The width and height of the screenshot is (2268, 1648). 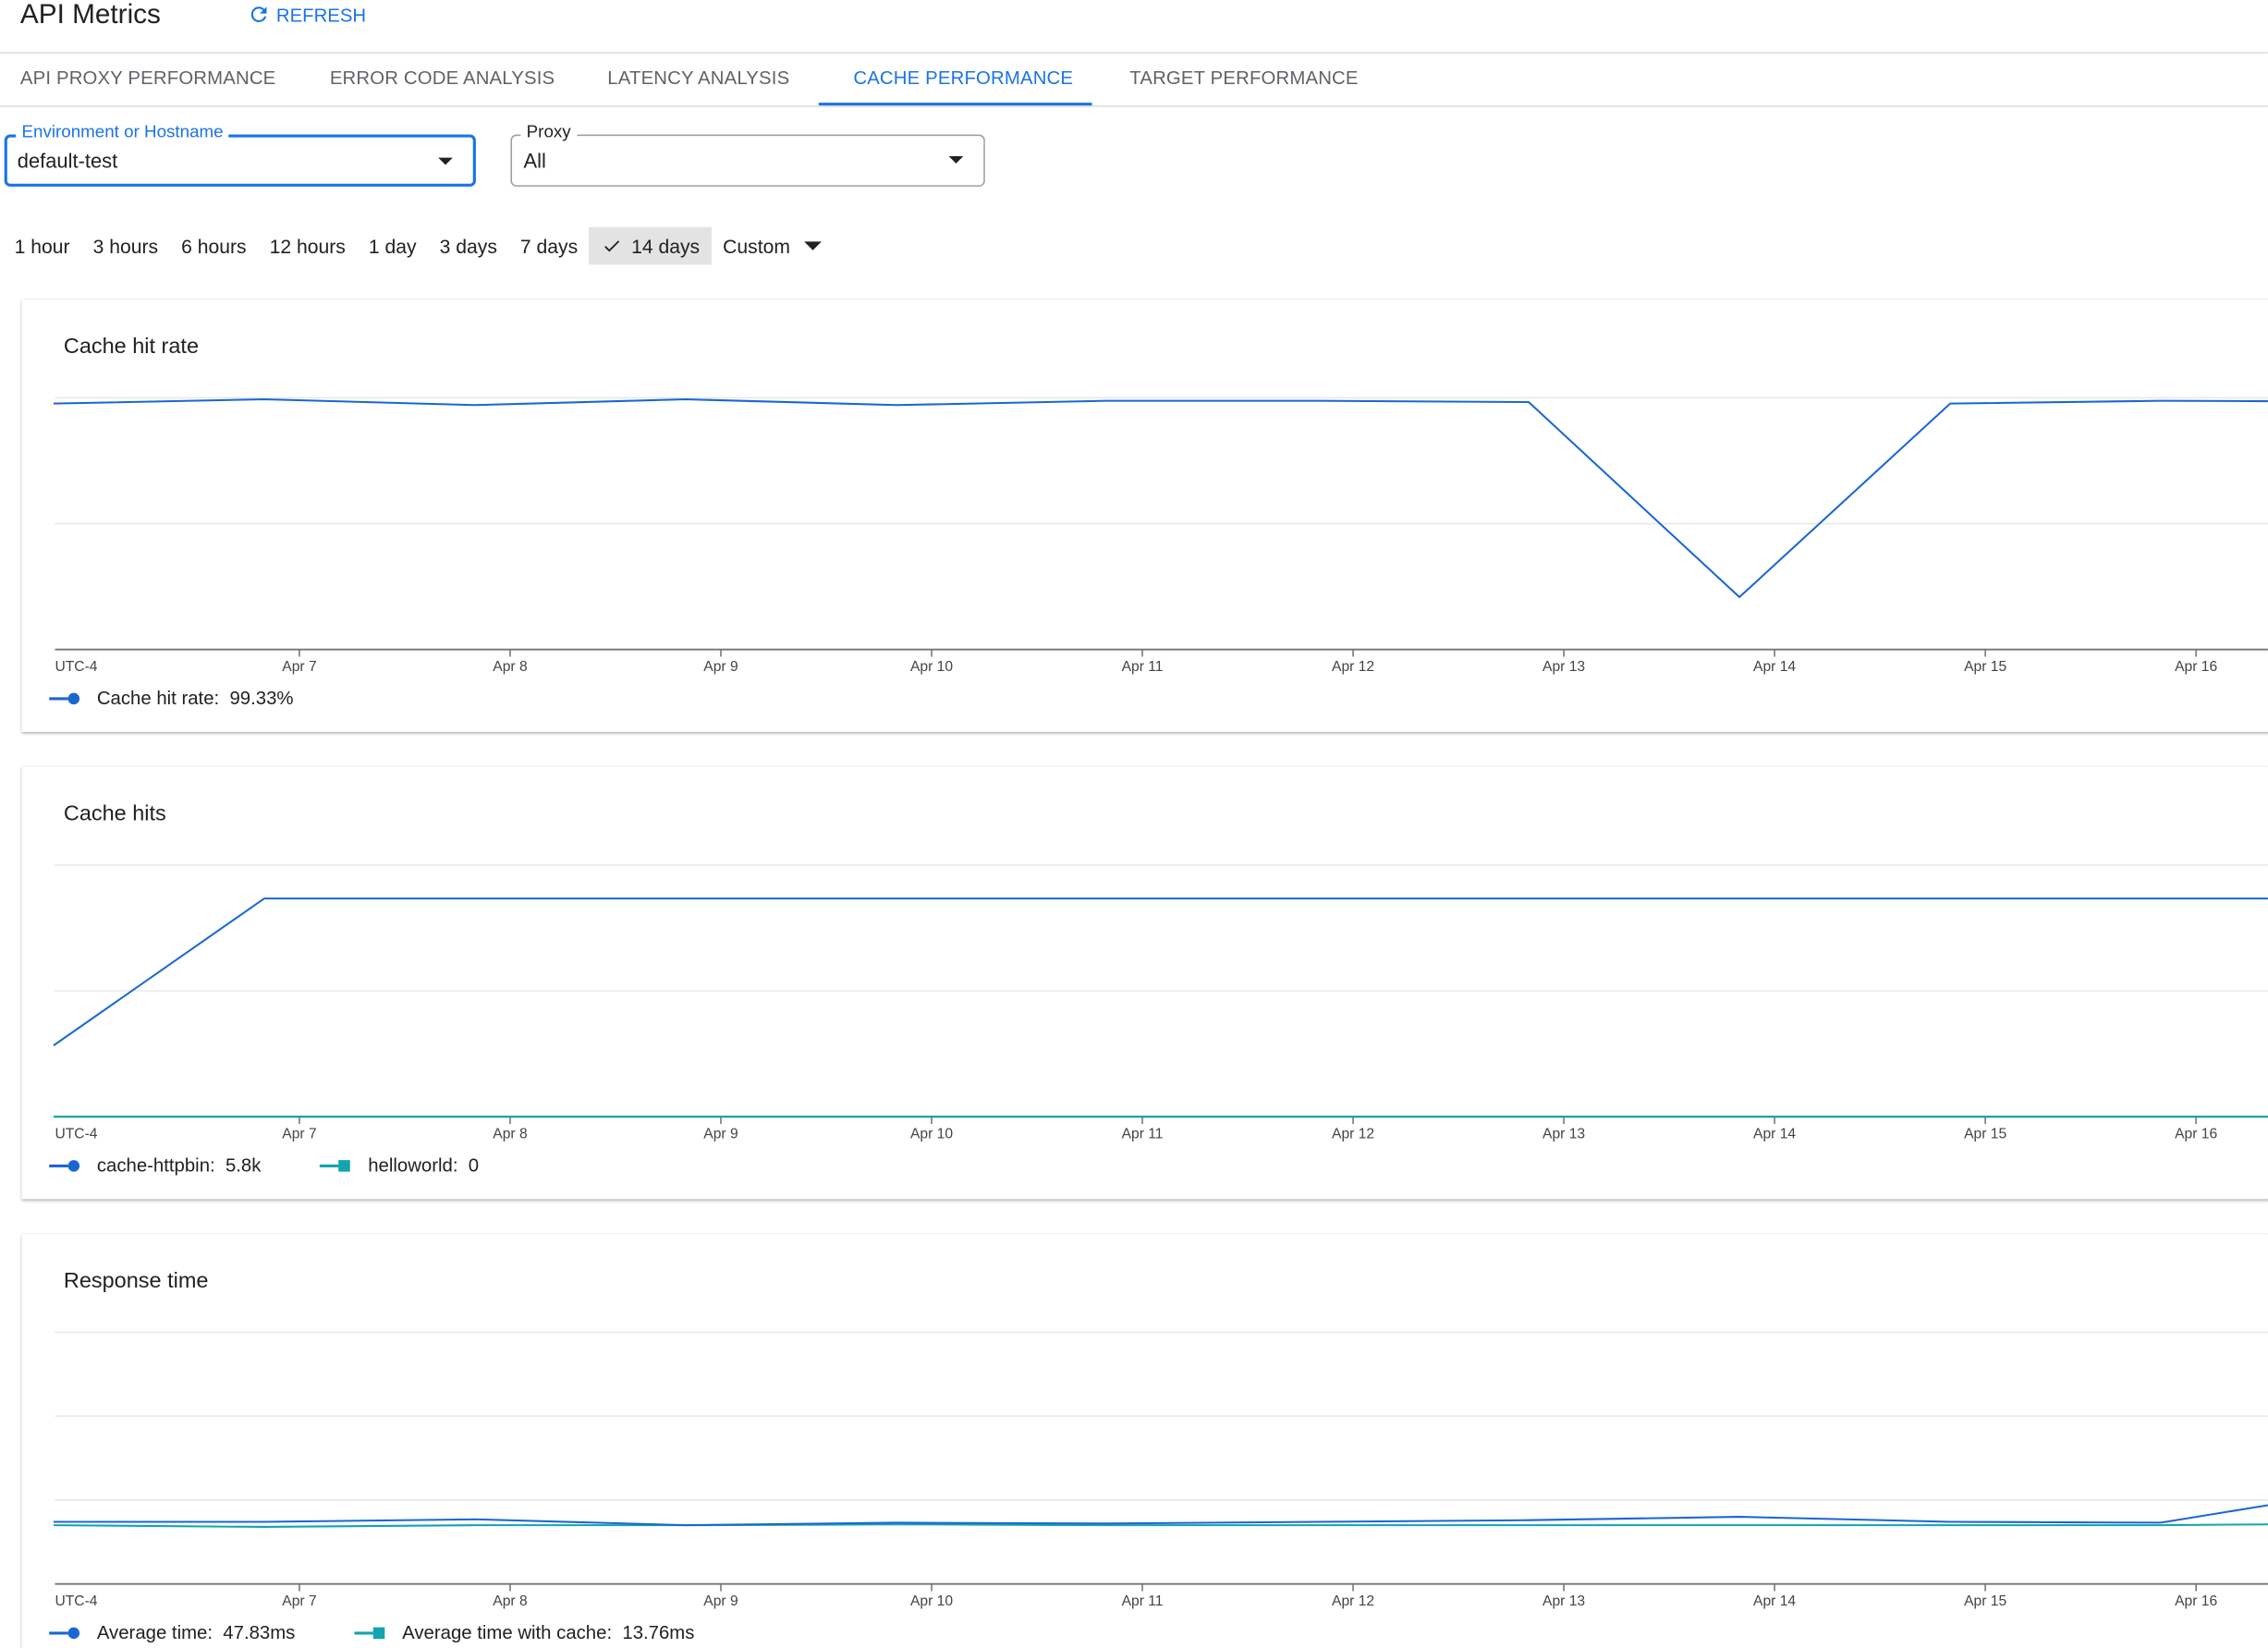 What do you see at coordinates (321, 14) in the screenshot?
I see `refresh-label: REFRESH` at bounding box center [321, 14].